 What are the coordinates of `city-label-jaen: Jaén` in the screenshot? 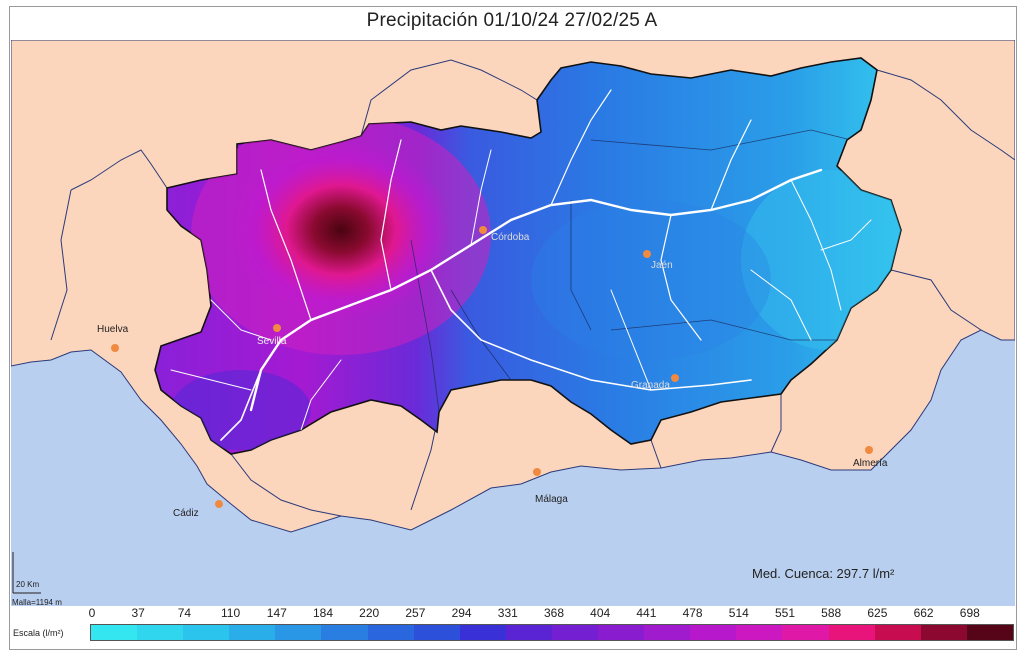 It's located at (662, 265).